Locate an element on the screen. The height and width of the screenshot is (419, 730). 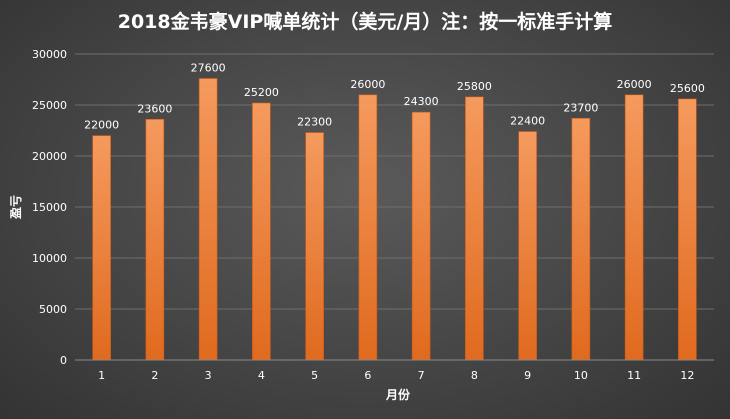
data-label: 22400 is located at coordinates (527, 121).